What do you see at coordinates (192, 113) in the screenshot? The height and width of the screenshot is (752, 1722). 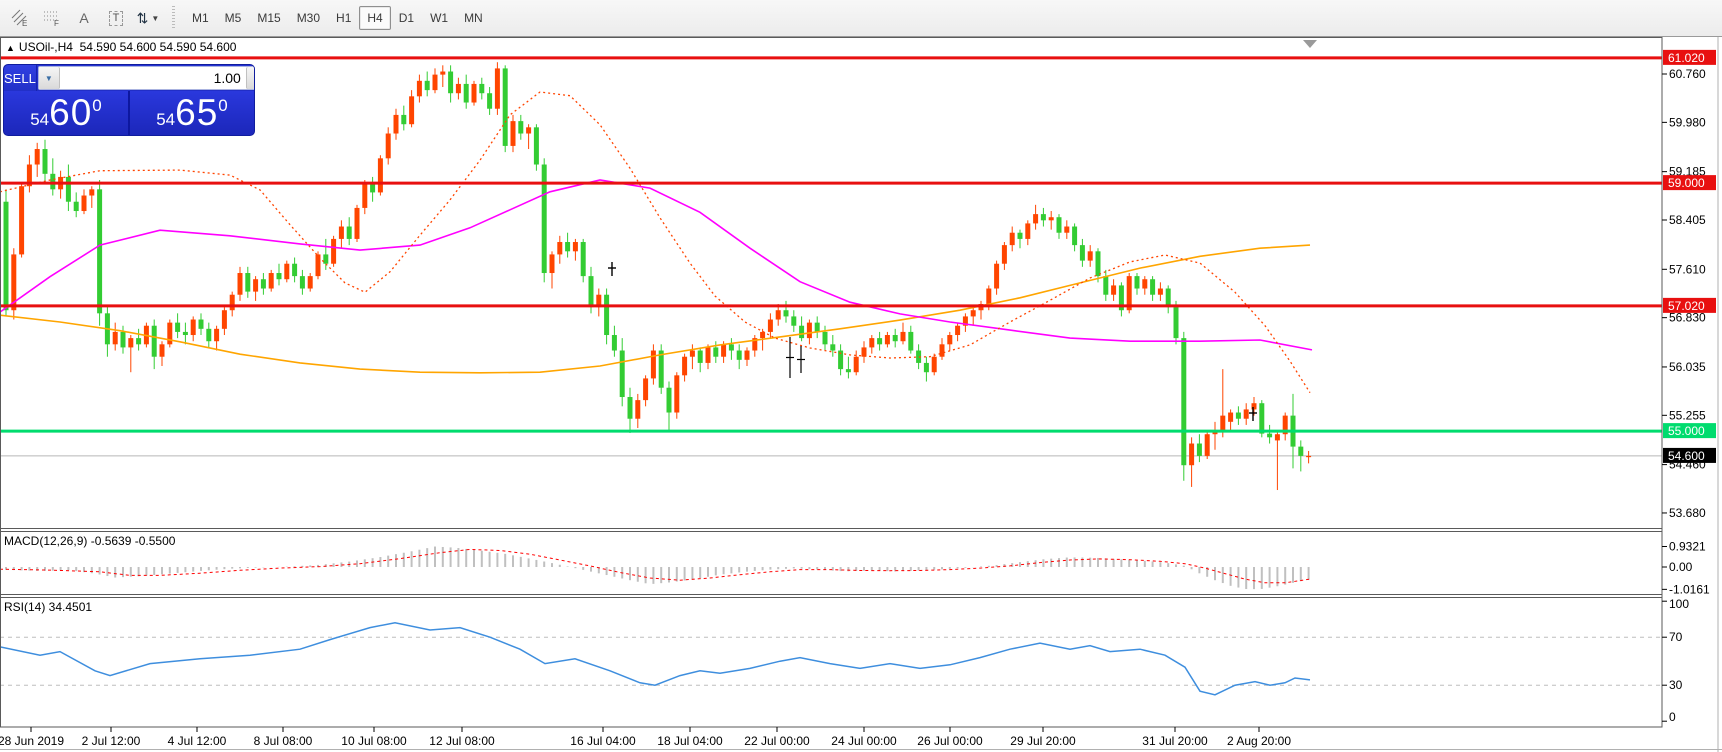 I see `buy-price-display: 54 65 0` at bounding box center [192, 113].